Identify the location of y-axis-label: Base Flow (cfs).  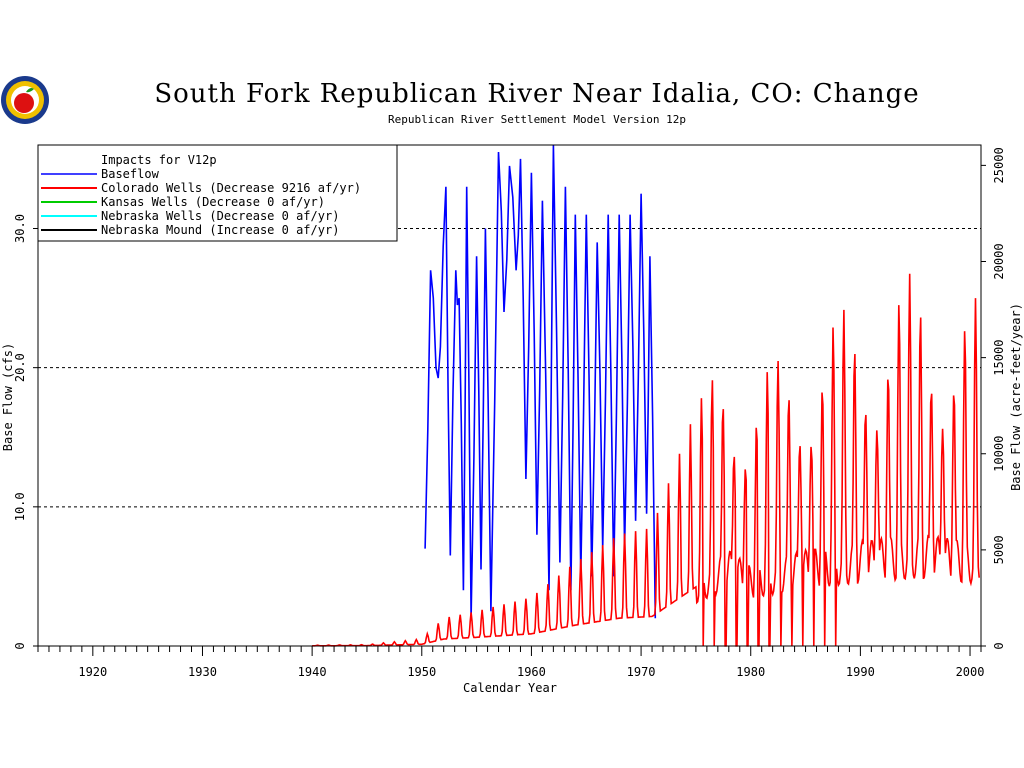
(8, 397).